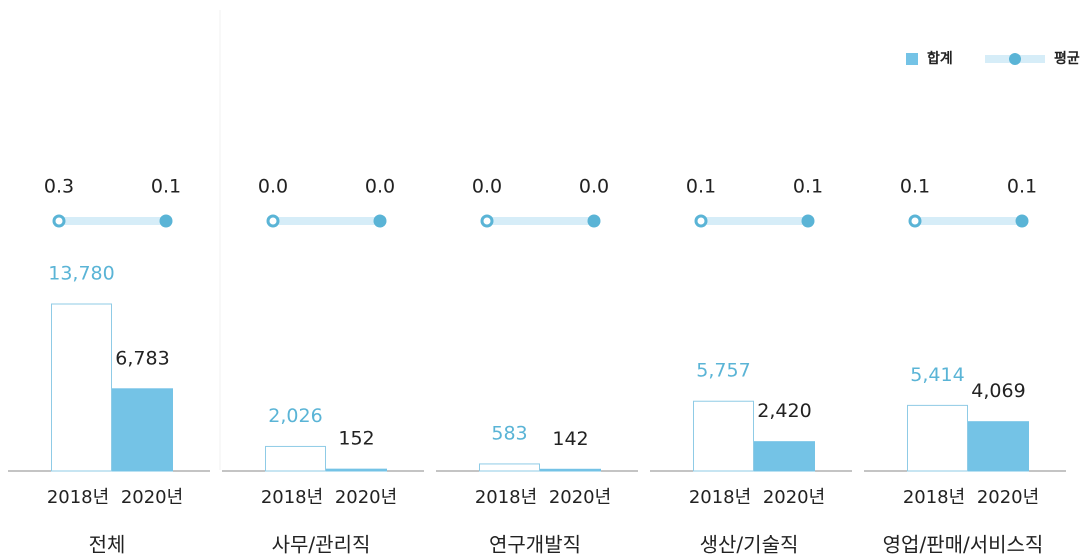  I want to click on bar-value-label: 5,757, so click(723, 371).